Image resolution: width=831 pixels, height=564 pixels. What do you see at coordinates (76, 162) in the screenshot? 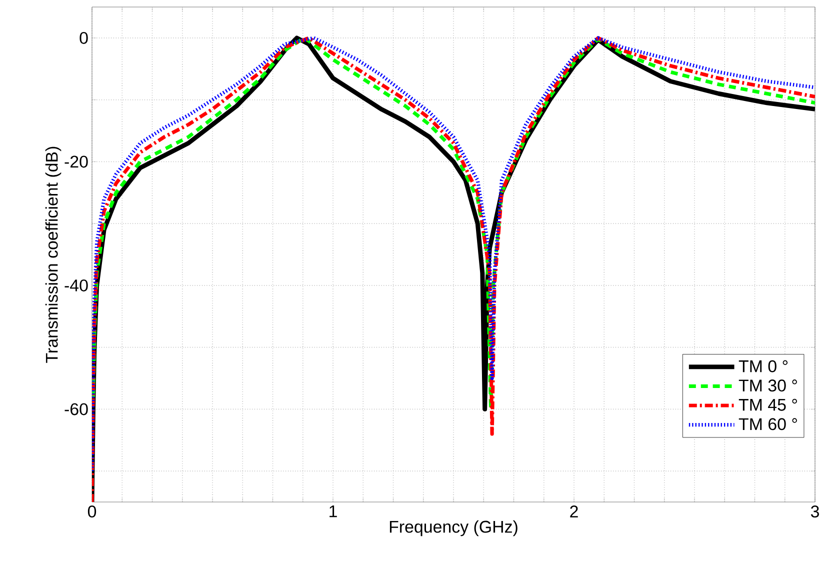
I see `y-tick-label: -20` at bounding box center [76, 162].